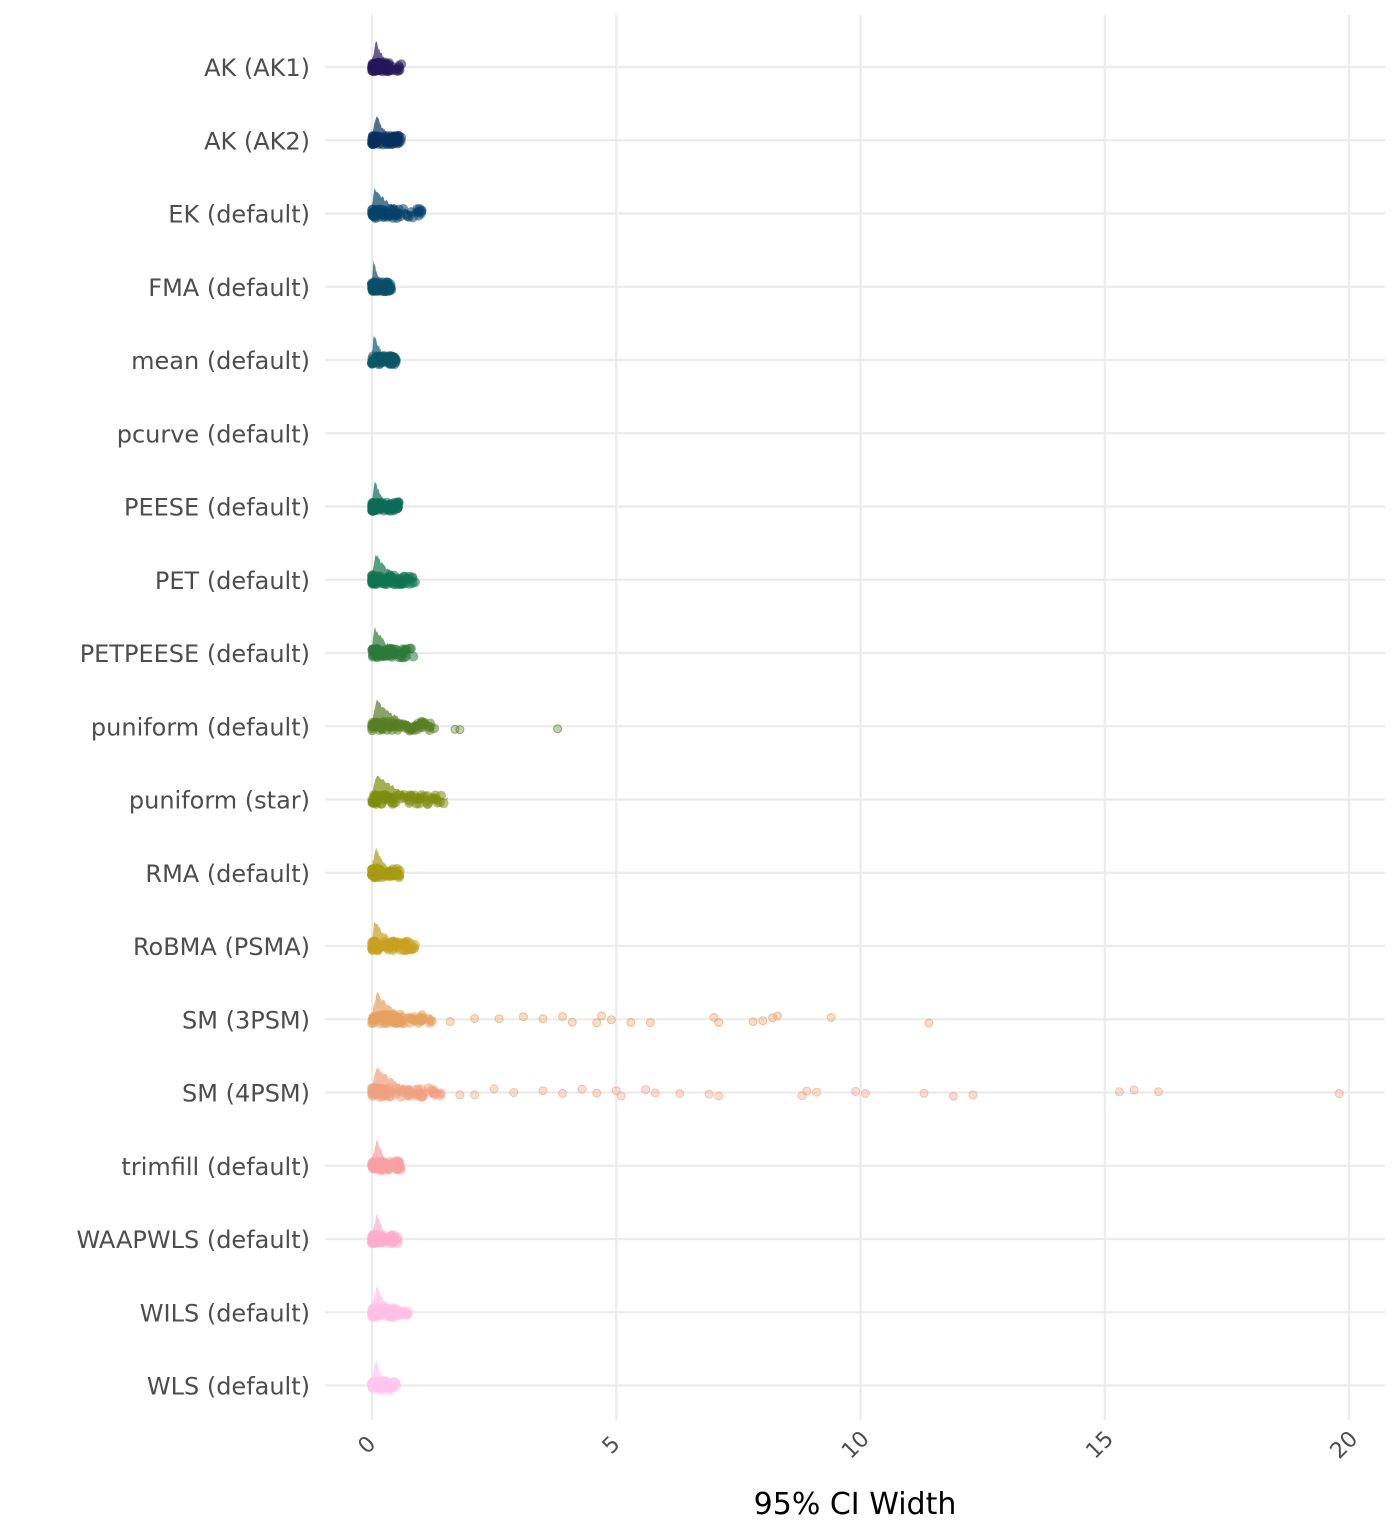 This screenshot has width=1400, height=1536. What do you see at coordinates (246, 1020) in the screenshot?
I see `category-label-5: SM (3PSM)` at bounding box center [246, 1020].